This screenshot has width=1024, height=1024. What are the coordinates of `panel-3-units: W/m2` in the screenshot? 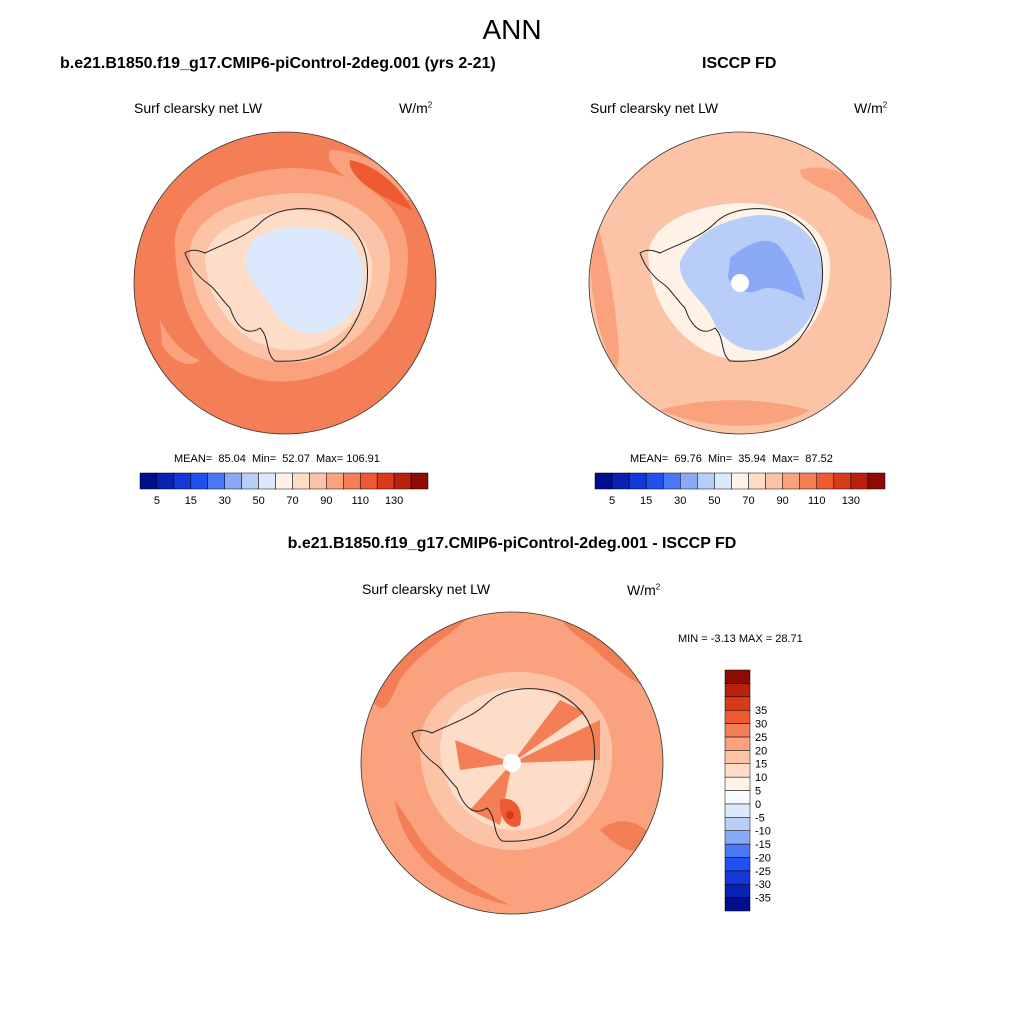 It's located at (644, 590).